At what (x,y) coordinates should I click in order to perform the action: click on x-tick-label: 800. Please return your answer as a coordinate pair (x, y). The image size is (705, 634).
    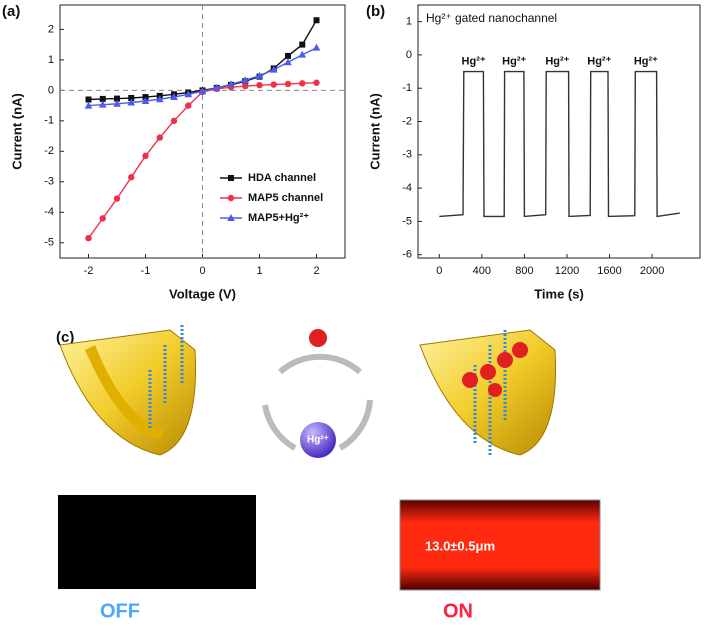
    Looking at the image, I should click on (524, 271).